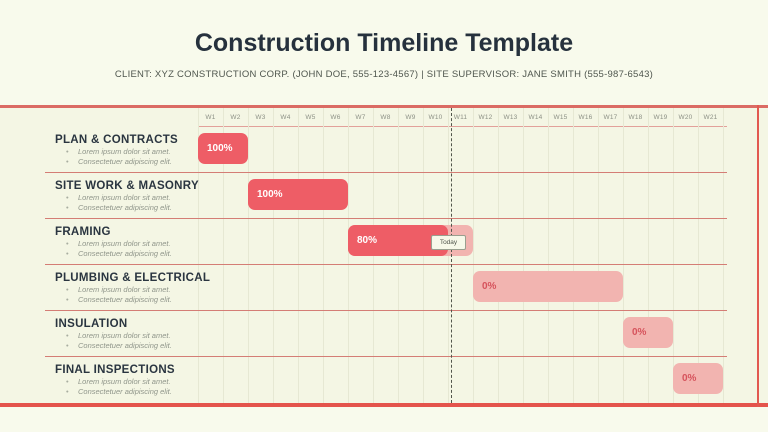 The height and width of the screenshot is (432, 768). What do you see at coordinates (210, 117) in the screenshot?
I see `week-label: W1` at bounding box center [210, 117].